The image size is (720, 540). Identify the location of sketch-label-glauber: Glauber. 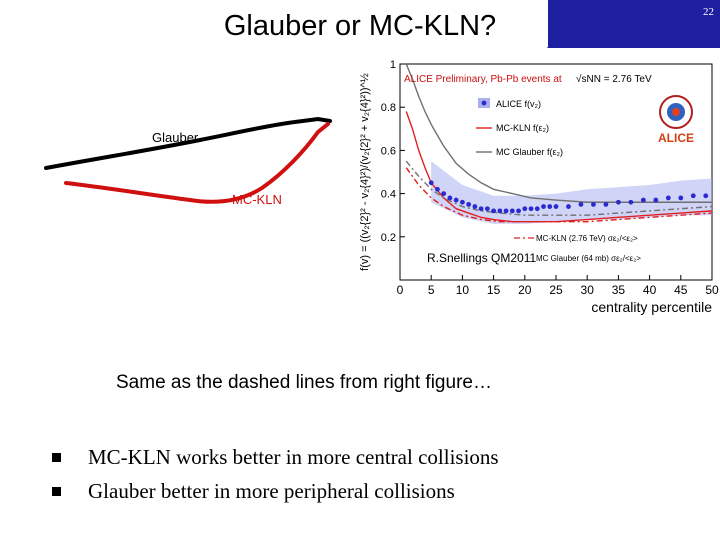
(175, 137).